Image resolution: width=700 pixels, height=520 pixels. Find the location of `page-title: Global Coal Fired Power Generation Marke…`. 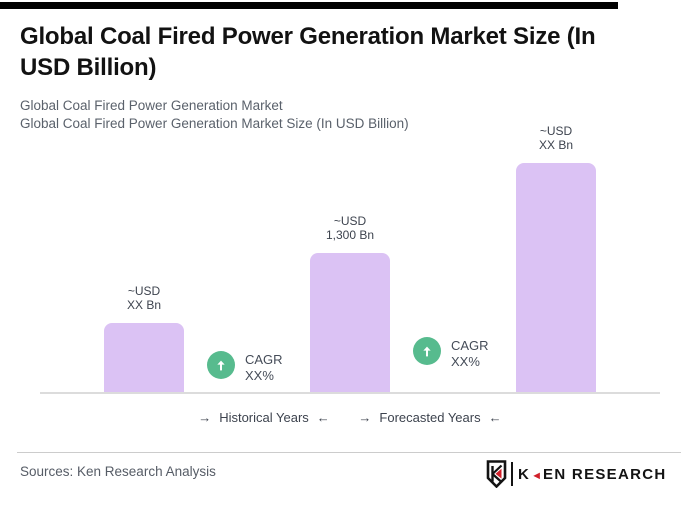

page-title: Global Coal Fired Power Generation Marke… is located at coordinates (347, 52).